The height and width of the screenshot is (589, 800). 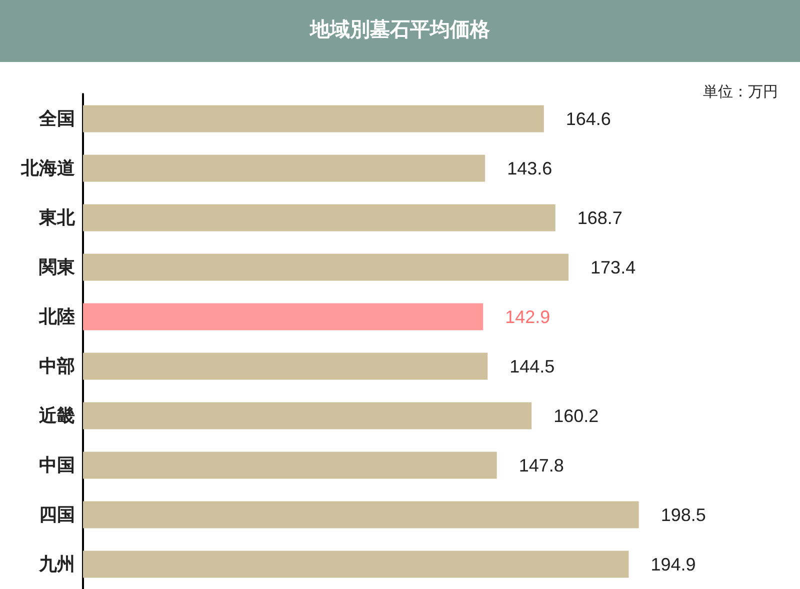 What do you see at coordinates (532, 366) in the screenshot?
I see `data-label: 144.5` at bounding box center [532, 366].